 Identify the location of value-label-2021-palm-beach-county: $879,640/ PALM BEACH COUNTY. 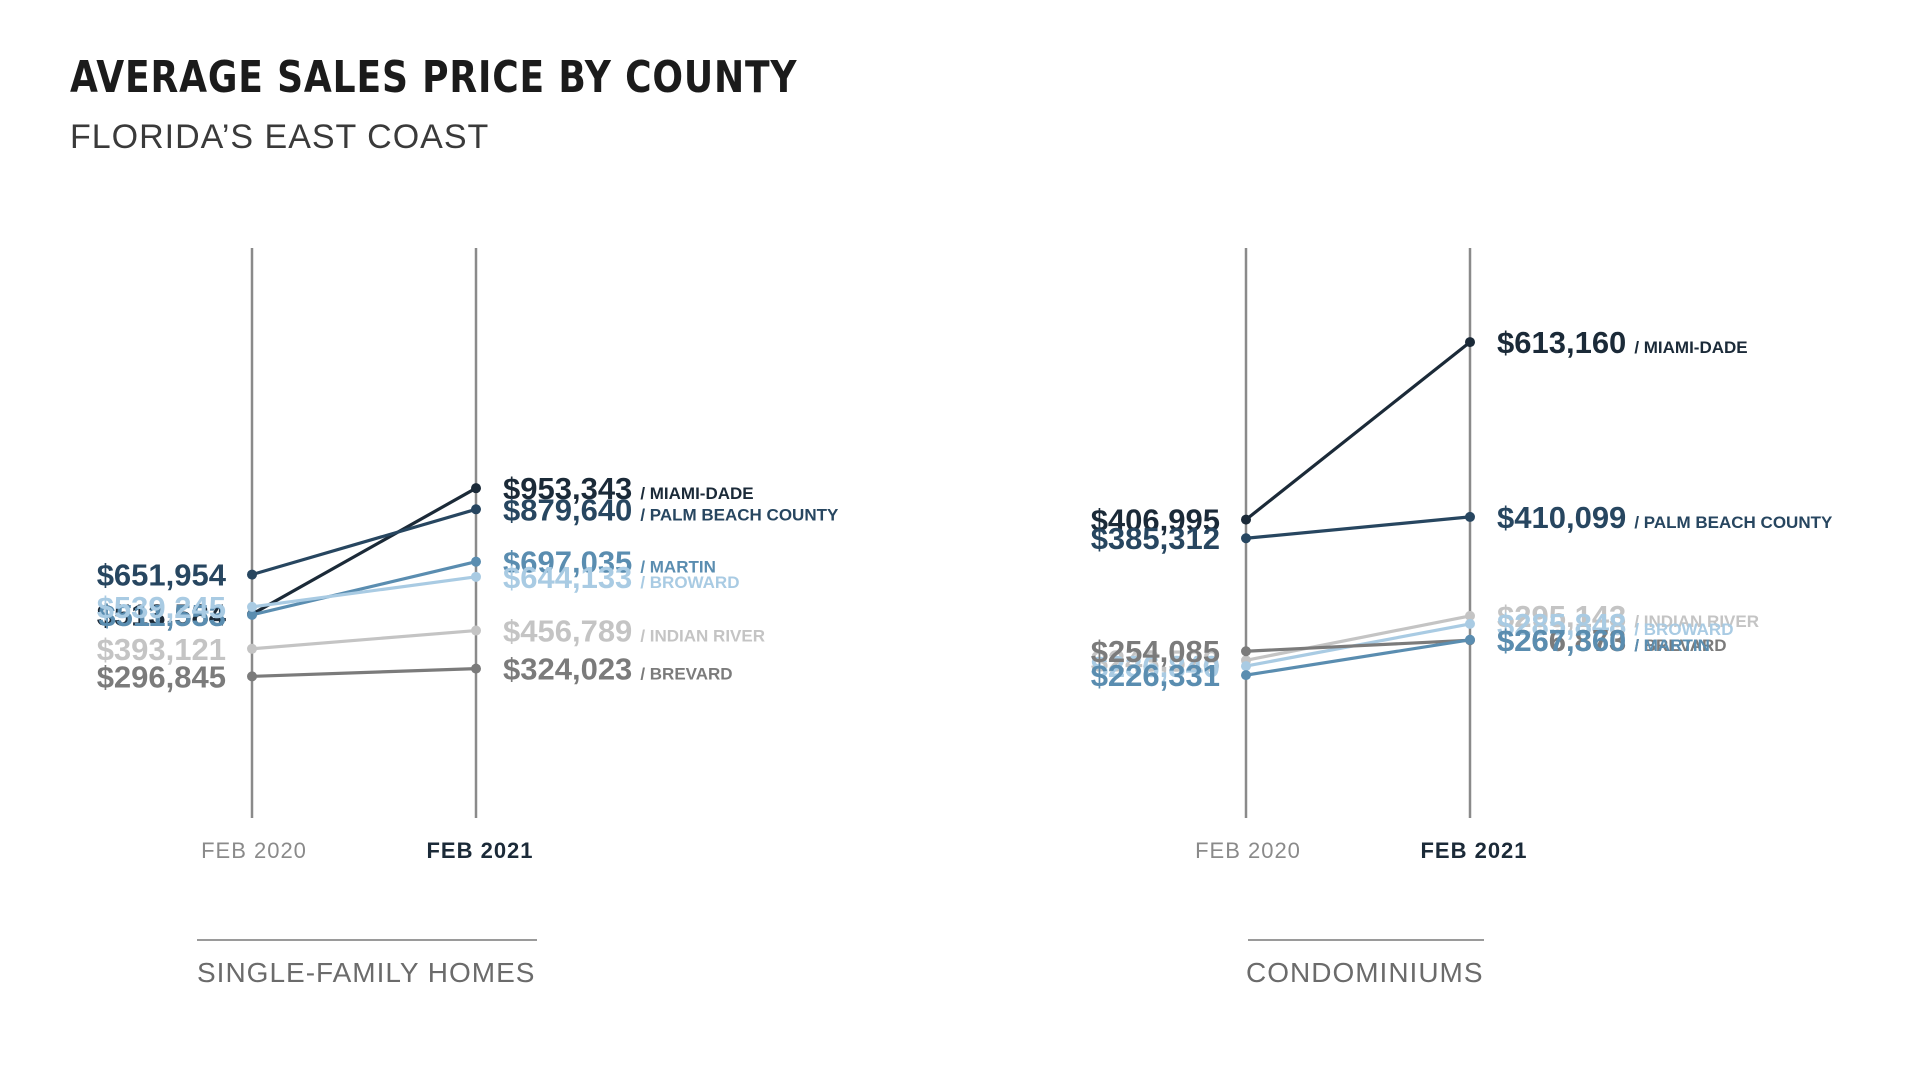
(671, 509).